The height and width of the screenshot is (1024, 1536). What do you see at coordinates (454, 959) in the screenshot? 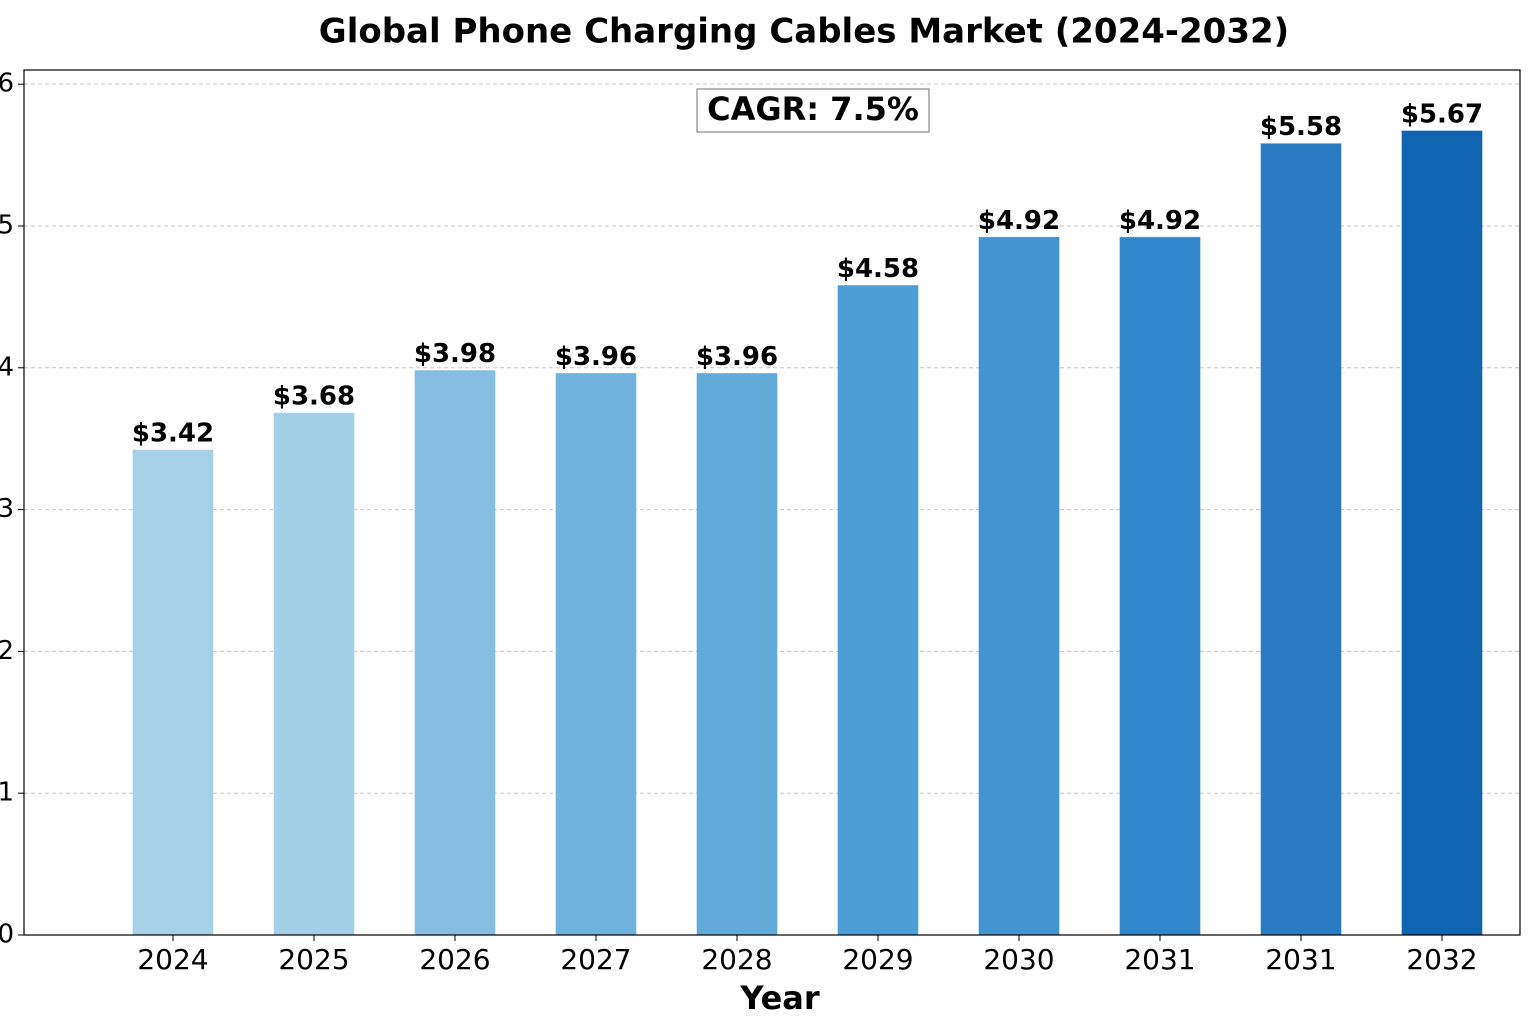
I see `x-tick-label: 2026` at bounding box center [454, 959].